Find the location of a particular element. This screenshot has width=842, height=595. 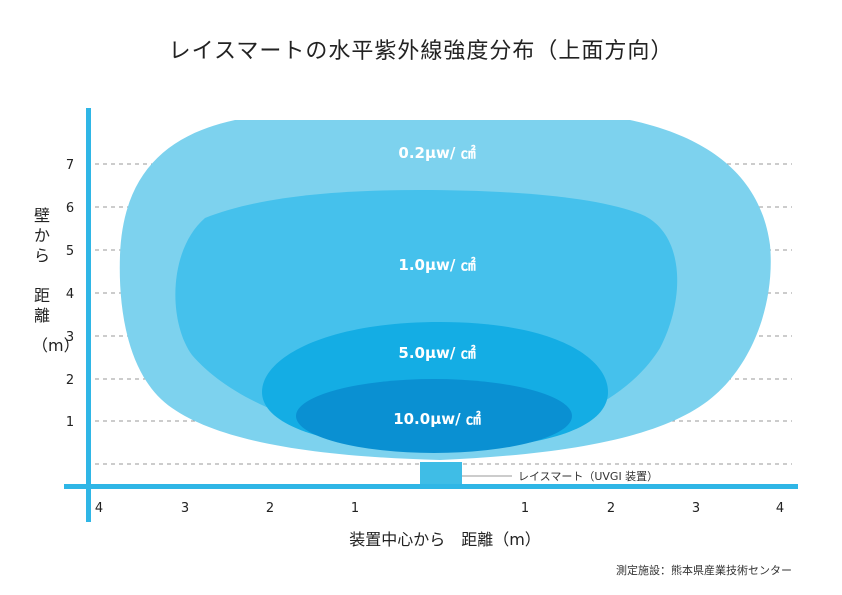

y-axis-line is located at coordinates (88, 315).